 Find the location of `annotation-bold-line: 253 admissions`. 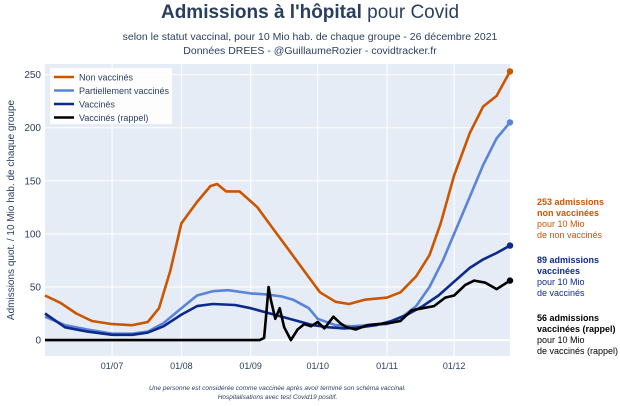

annotation-bold-line: 253 admissions is located at coordinates (571, 202).